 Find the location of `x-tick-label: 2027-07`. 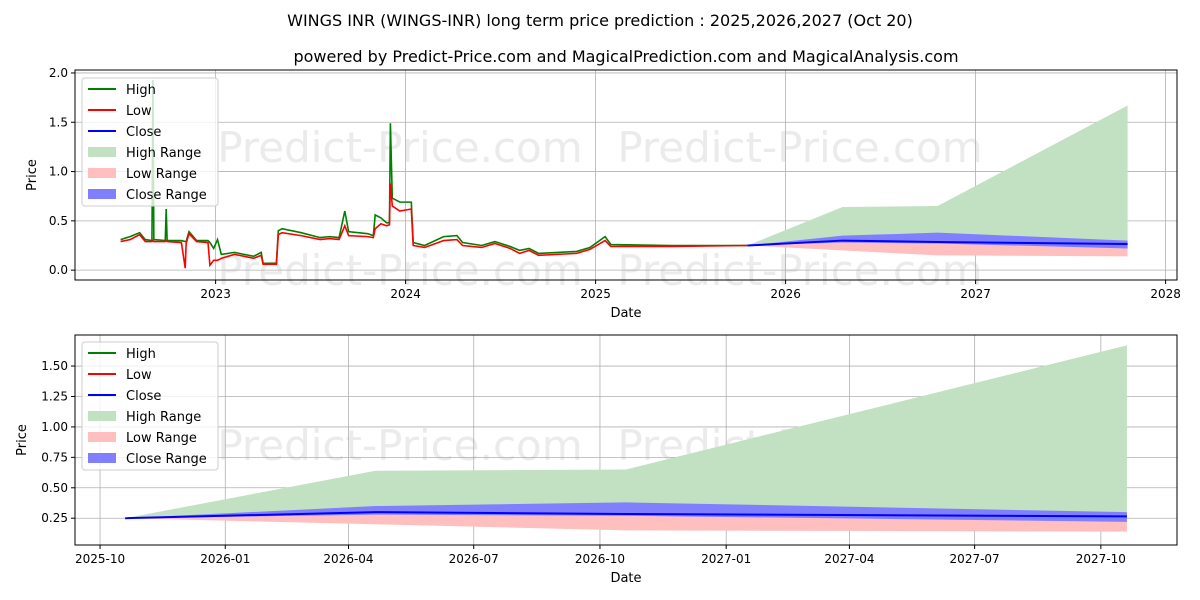

x-tick-label: 2027-07 is located at coordinates (975, 559).